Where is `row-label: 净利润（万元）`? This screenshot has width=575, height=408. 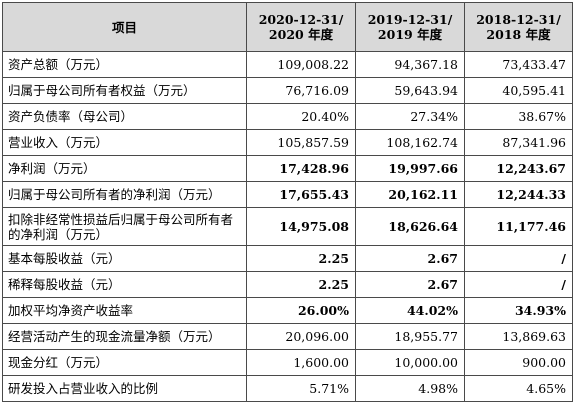
row-label: 净利润（万元） is located at coordinates (124, 168).